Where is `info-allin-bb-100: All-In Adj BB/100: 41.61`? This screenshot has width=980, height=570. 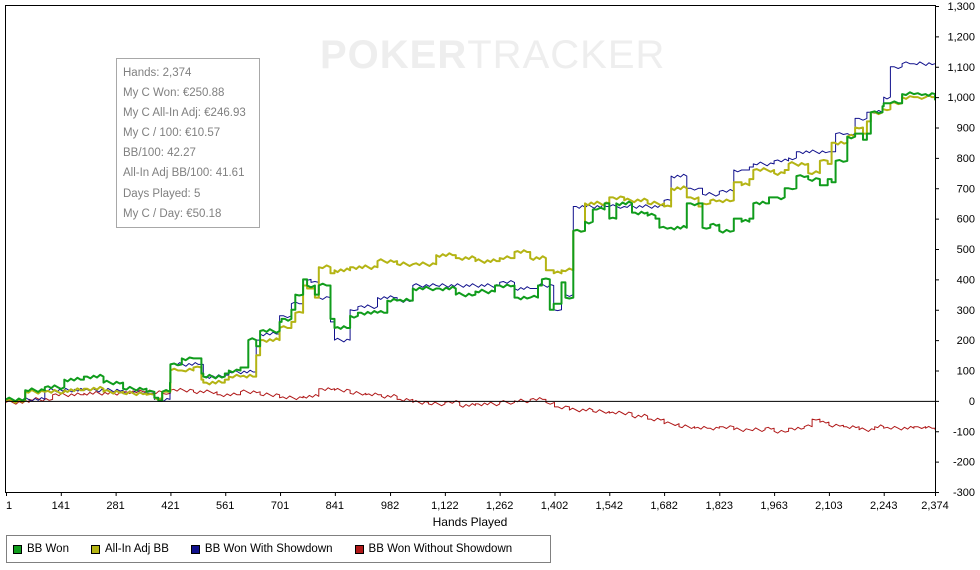
info-allin-bb-100: All-In Adj BB/100: 41.61 is located at coordinates (184, 173).